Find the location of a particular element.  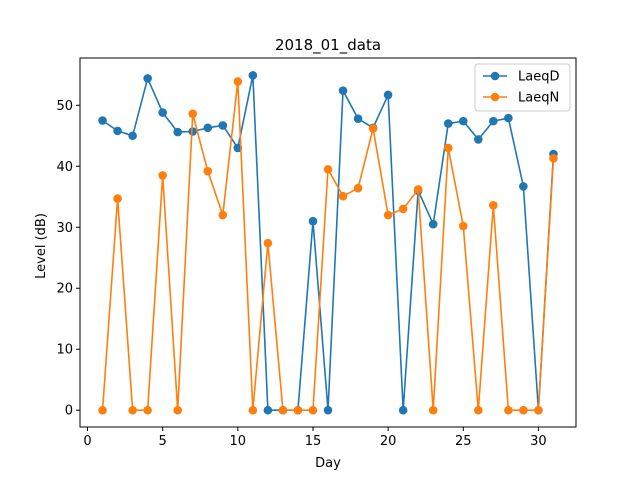

y-axis-label: Level (dB) is located at coordinates (41, 246).